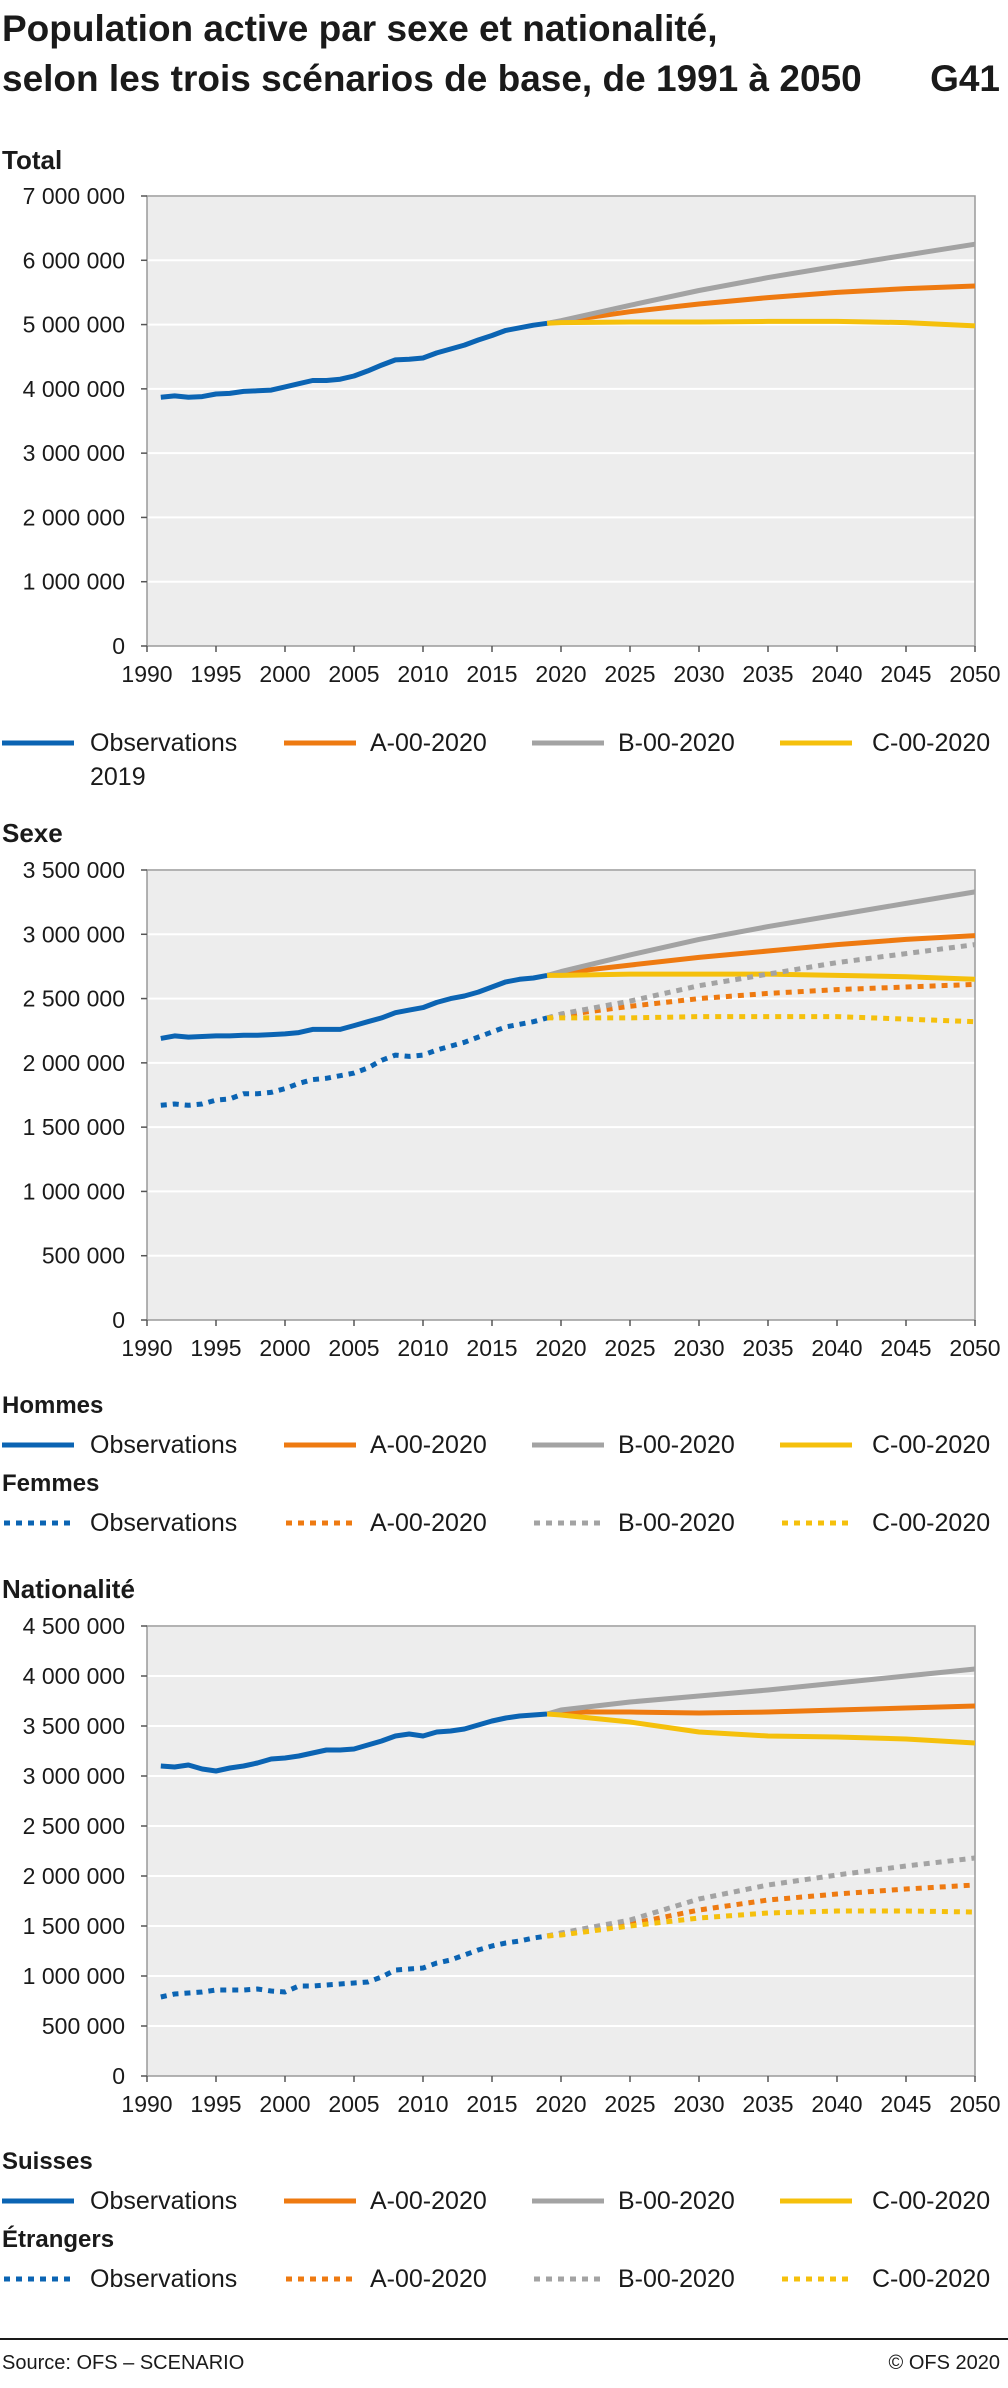  What do you see at coordinates (816, 743) in the screenshot?
I see `legend-swatch-c` at bounding box center [816, 743].